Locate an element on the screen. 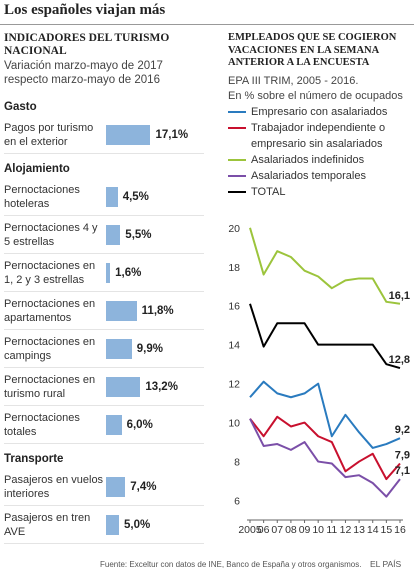  y-tick-label: 20 is located at coordinates (234, 229).